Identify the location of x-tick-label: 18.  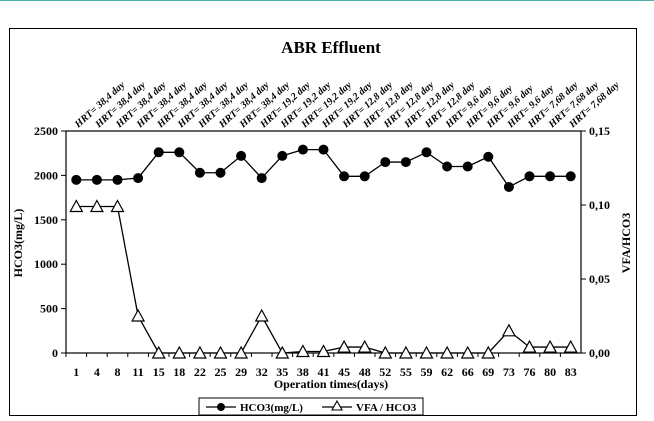
(179, 372).